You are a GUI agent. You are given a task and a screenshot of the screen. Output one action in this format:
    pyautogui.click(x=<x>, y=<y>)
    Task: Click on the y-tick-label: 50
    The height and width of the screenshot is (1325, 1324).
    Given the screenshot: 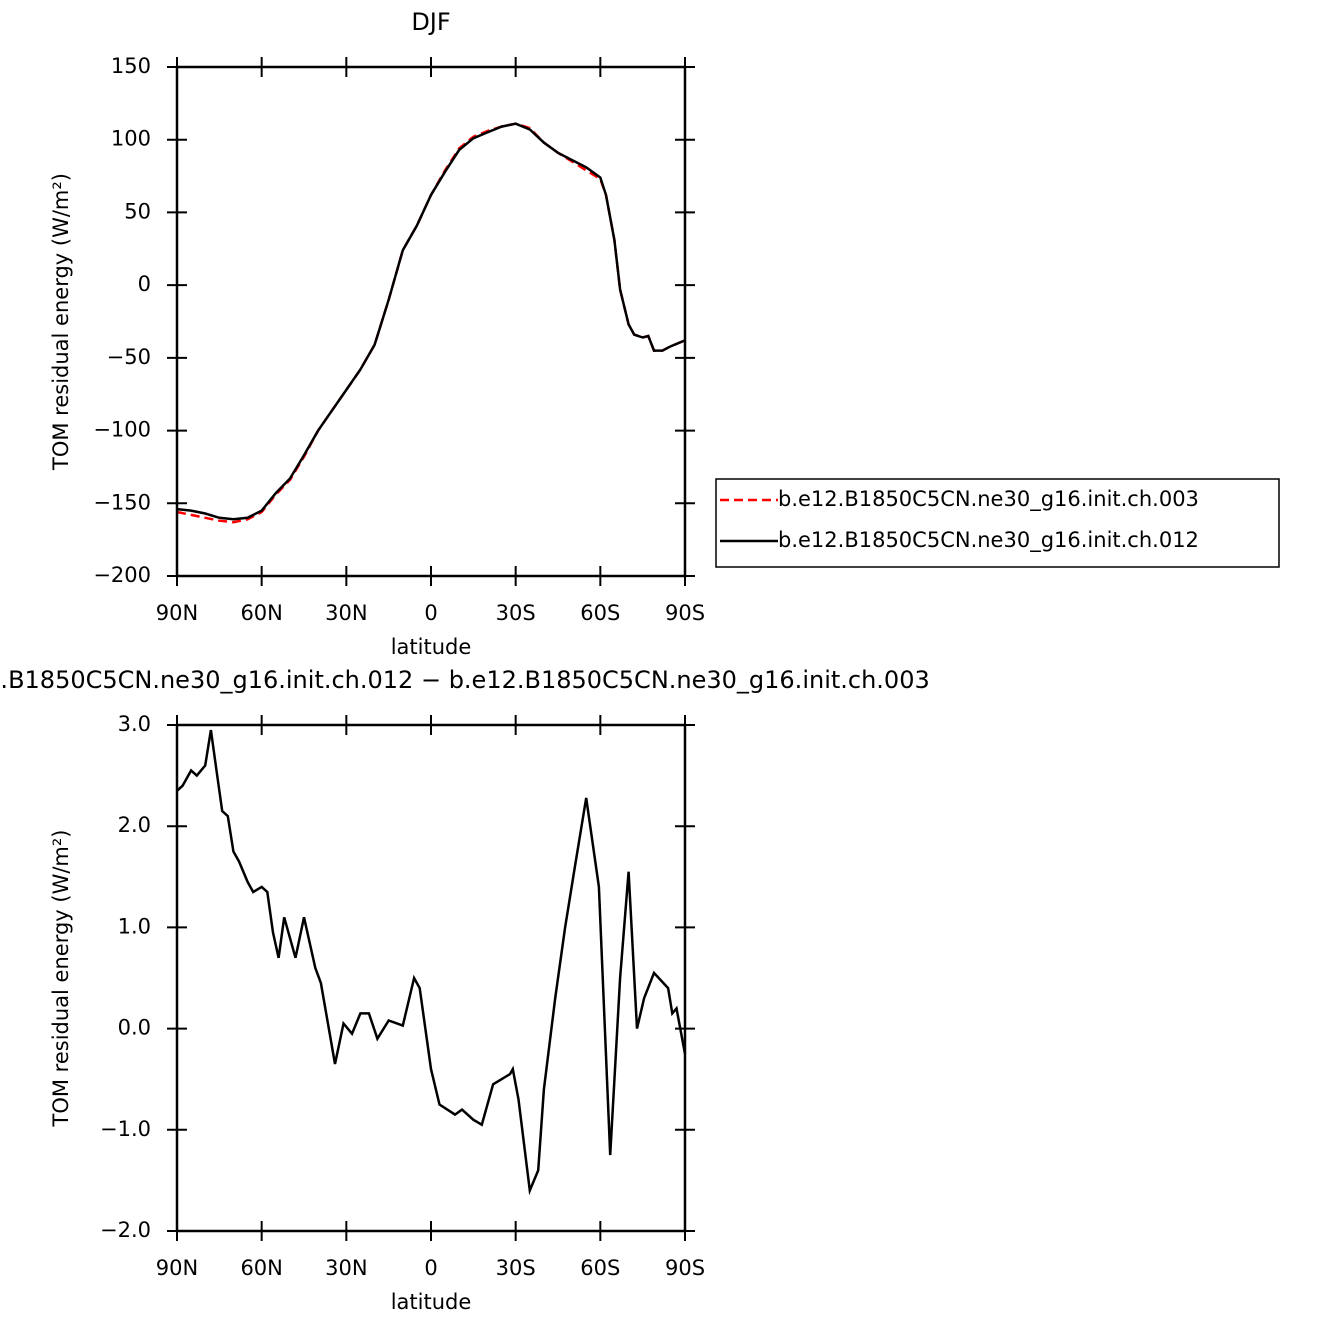 What is the action you would take?
    pyautogui.click(x=137, y=211)
    